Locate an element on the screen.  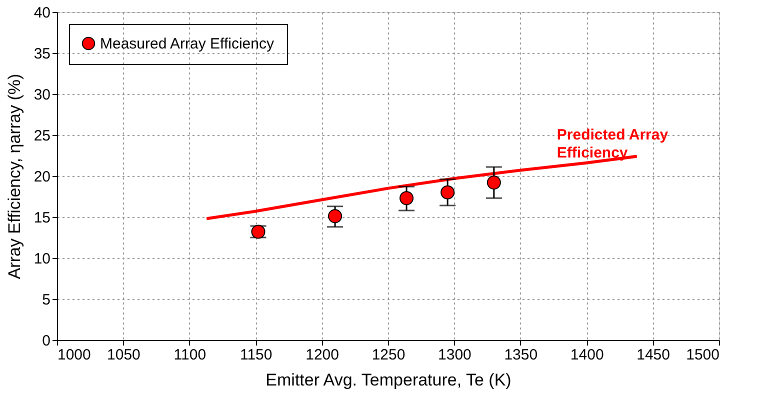
x-tick-label: 1400 is located at coordinates (587, 355).